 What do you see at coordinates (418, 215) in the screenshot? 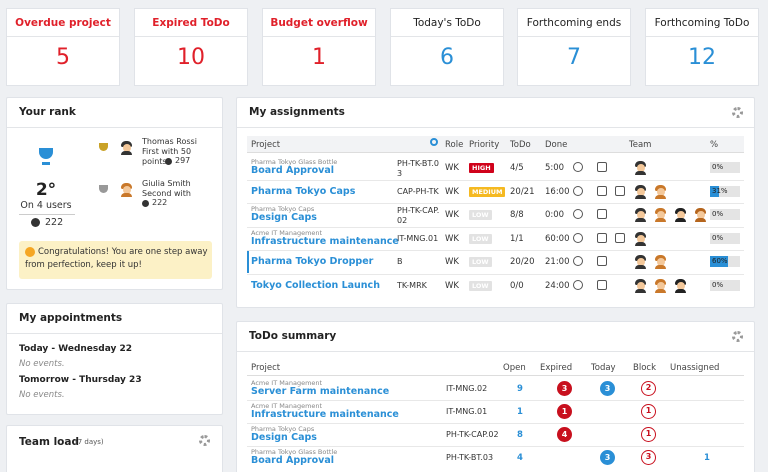
I see `project-code: PH-TK-CAP.02` at bounding box center [418, 215].